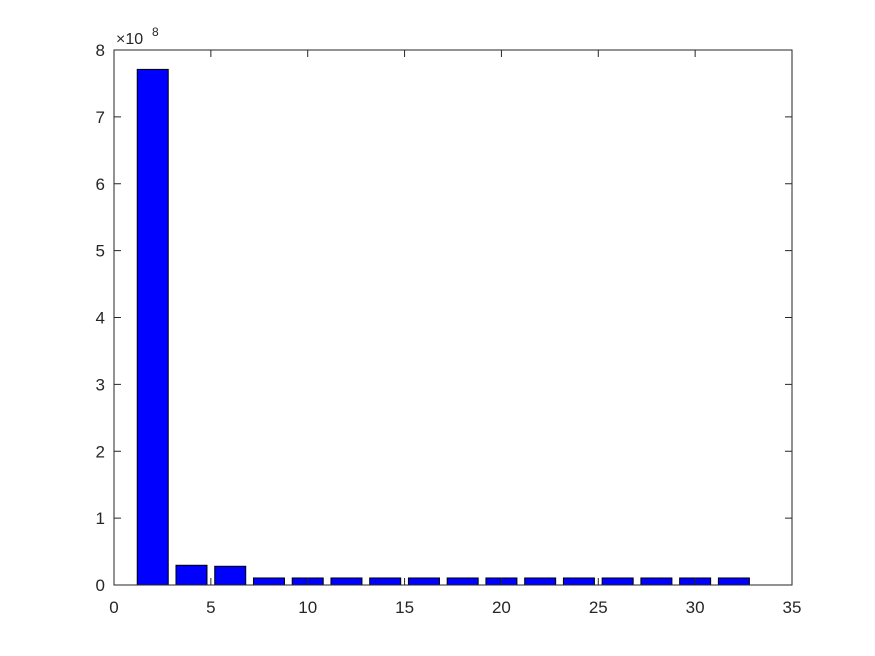  Describe the element at coordinates (404, 607) in the screenshot. I see `x-tick-label-15: 15` at that location.